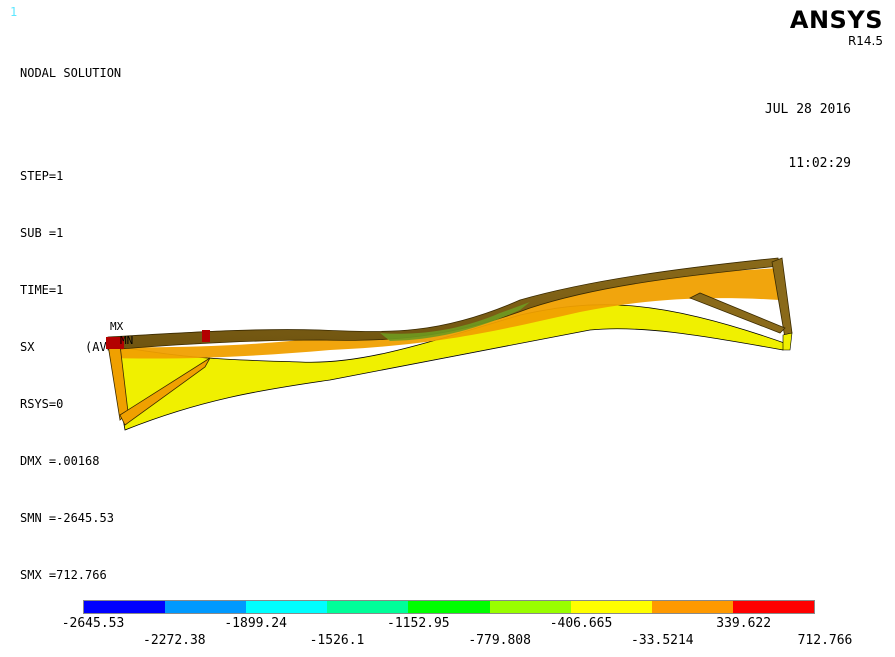  What do you see at coordinates (836, 20) in the screenshot?
I see `brand-name: ANSYS` at bounding box center [836, 20].